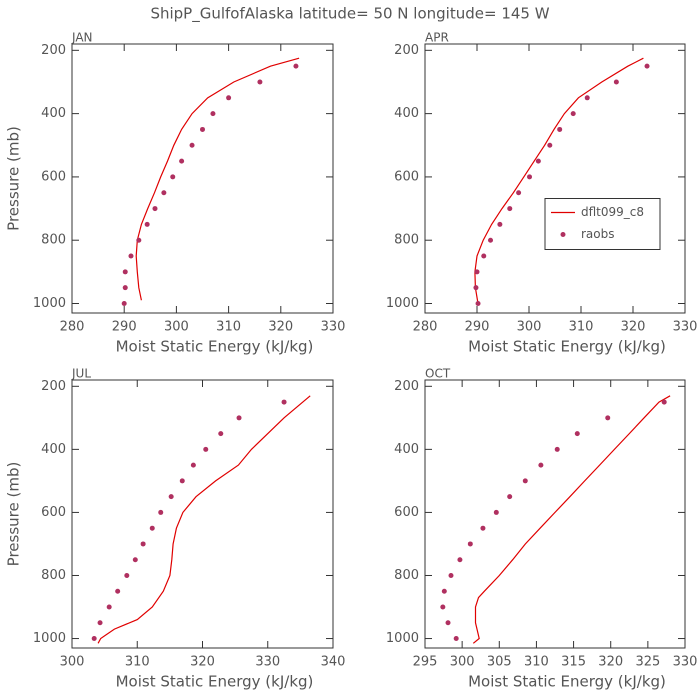 Image resolution: width=700 pixels, height=700 pixels. Describe the element at coordinates (499, 662) in the screenshot. I see `x-tick-label: 305` at that location.